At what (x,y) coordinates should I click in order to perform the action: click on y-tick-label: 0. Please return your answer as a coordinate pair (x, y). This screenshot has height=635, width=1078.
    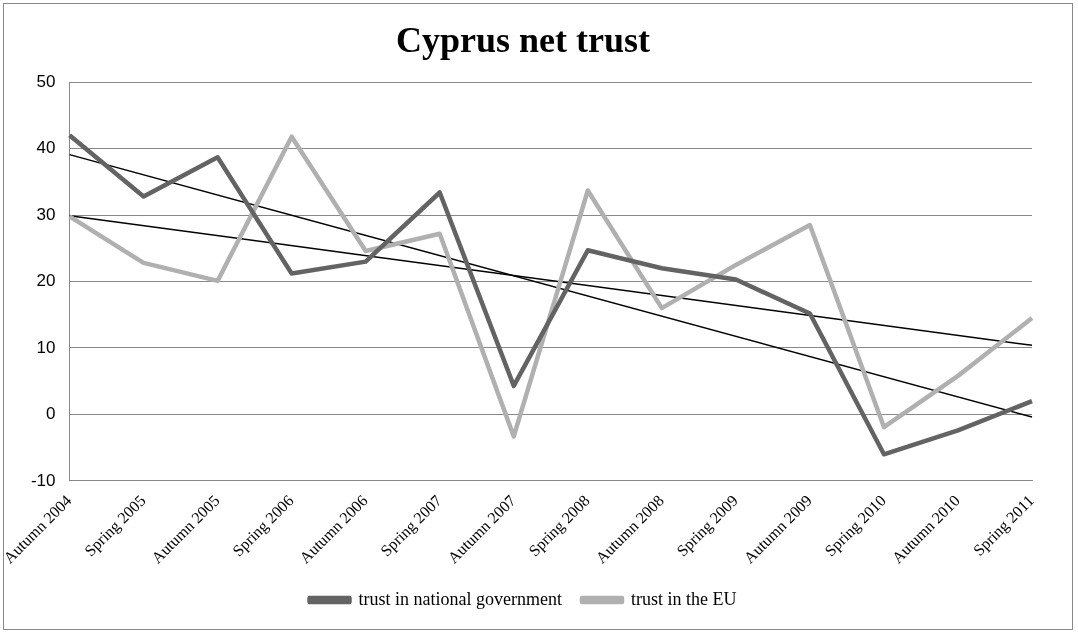
    Looking at the image, I should click on (51, 414).